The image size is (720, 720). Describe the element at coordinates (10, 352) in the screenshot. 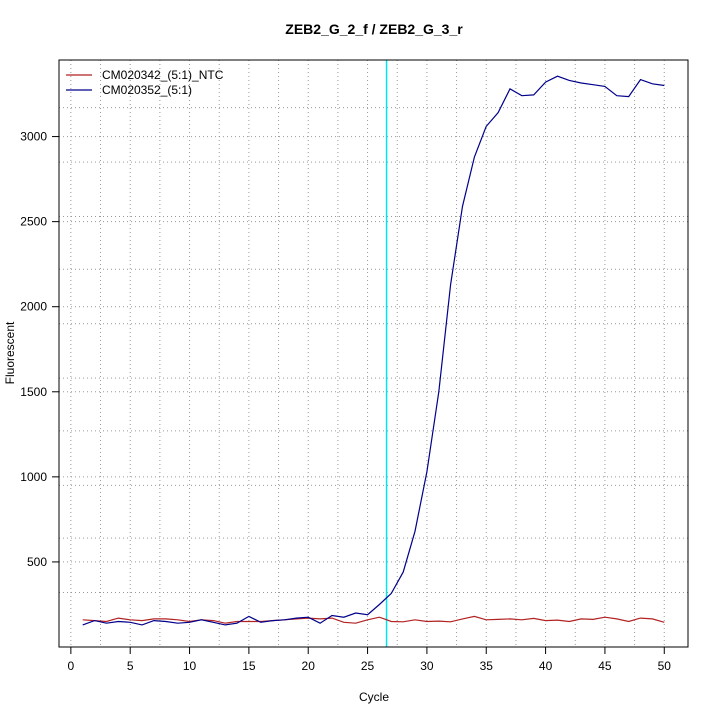

I see `y-axis-label: Fluorescent` at that location.